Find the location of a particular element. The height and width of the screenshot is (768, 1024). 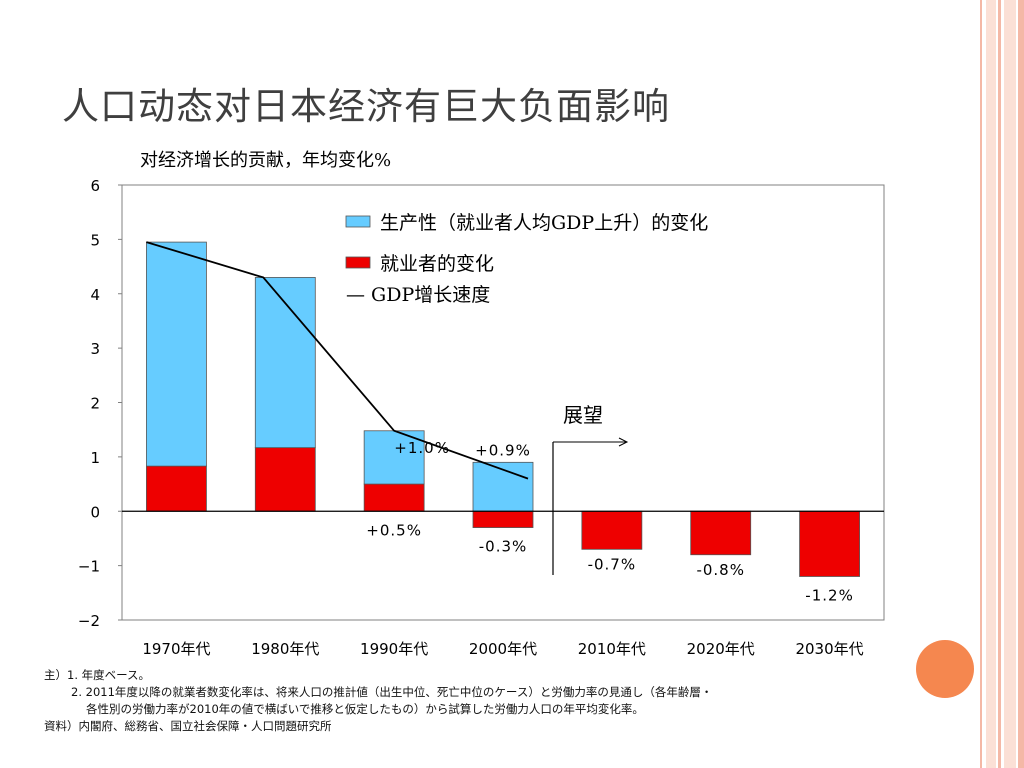

forecast-arrowhead is located at coordinates (623, 442).